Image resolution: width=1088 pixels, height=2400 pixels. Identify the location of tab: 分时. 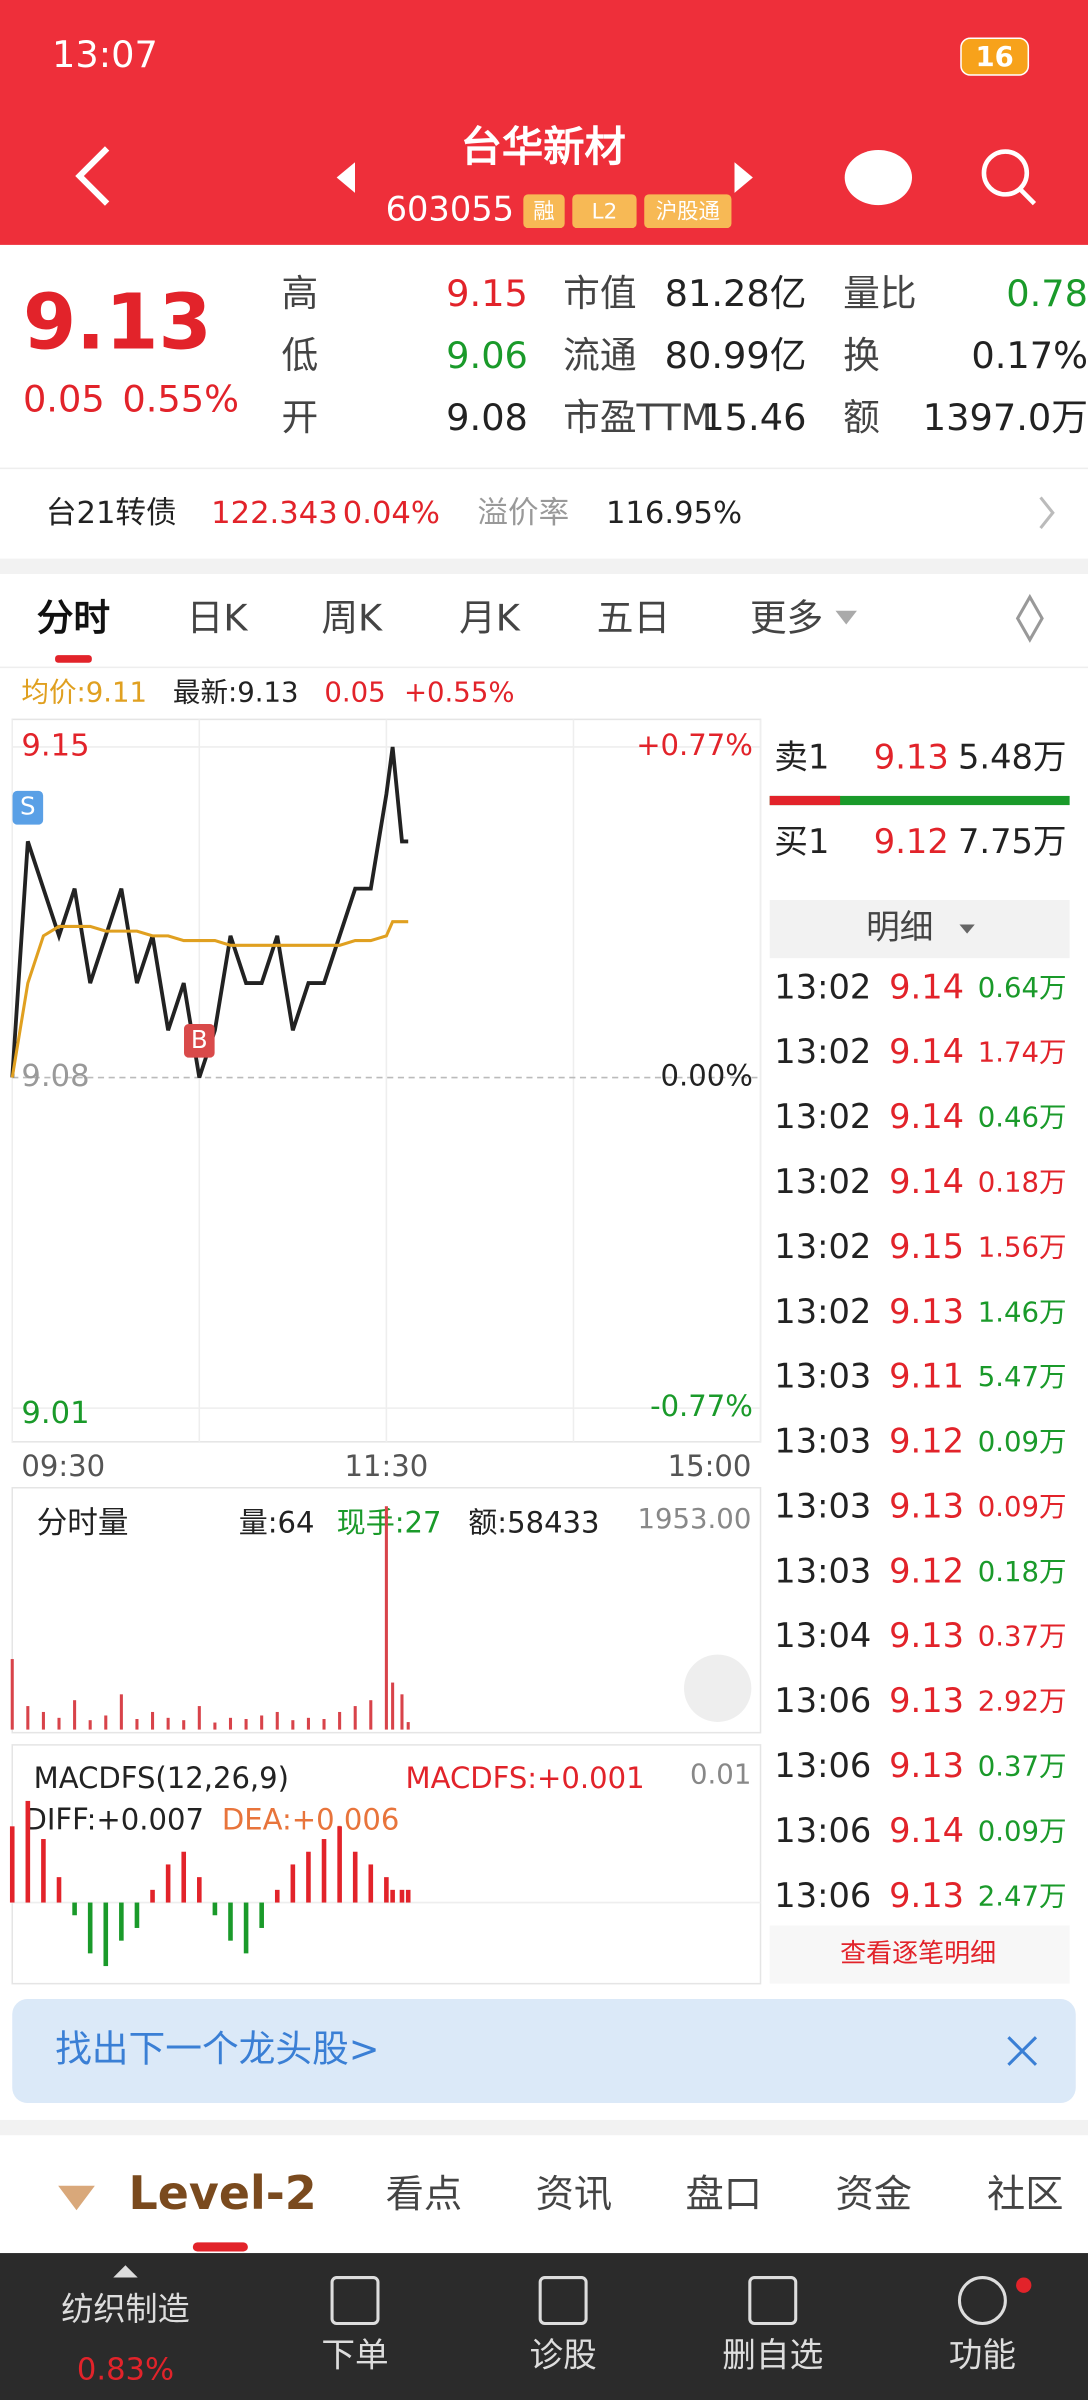
(73, 617).